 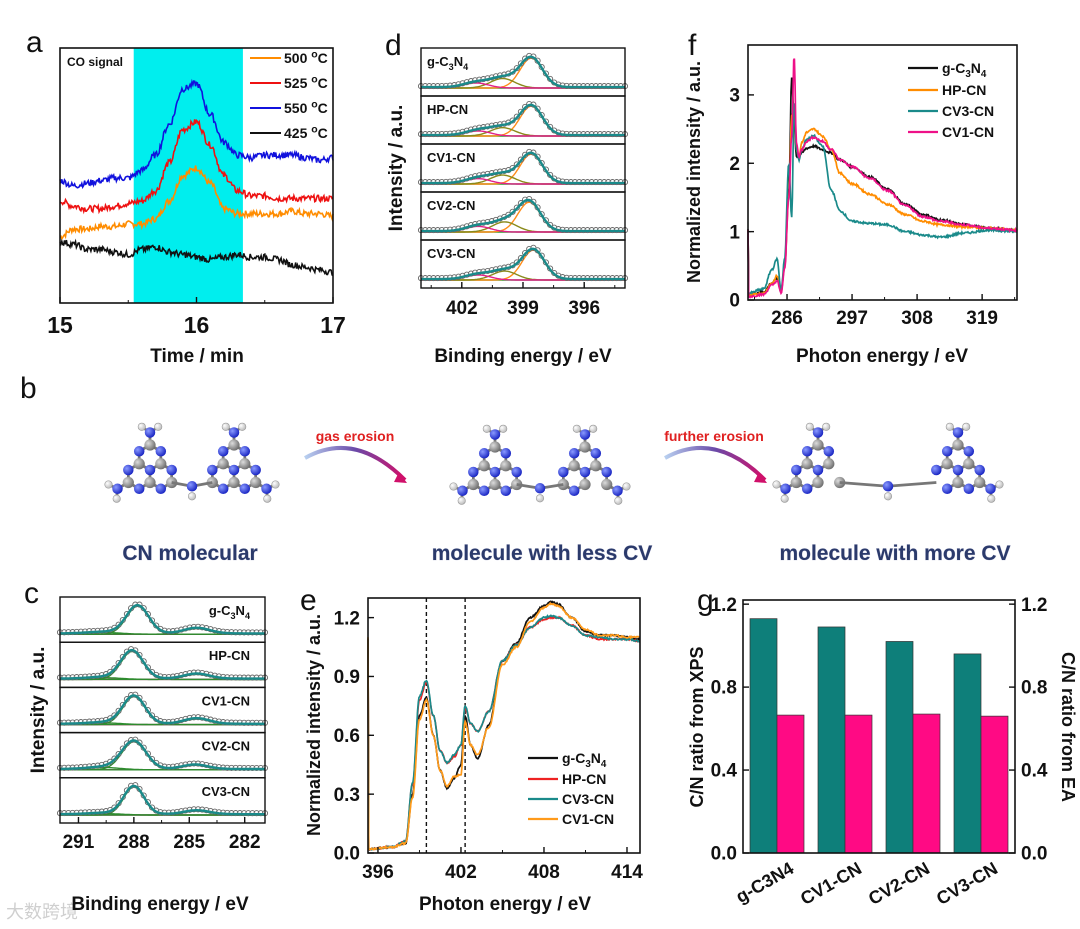 I want to click on legend-label: CV1-CN, so click(x=588, y=819).